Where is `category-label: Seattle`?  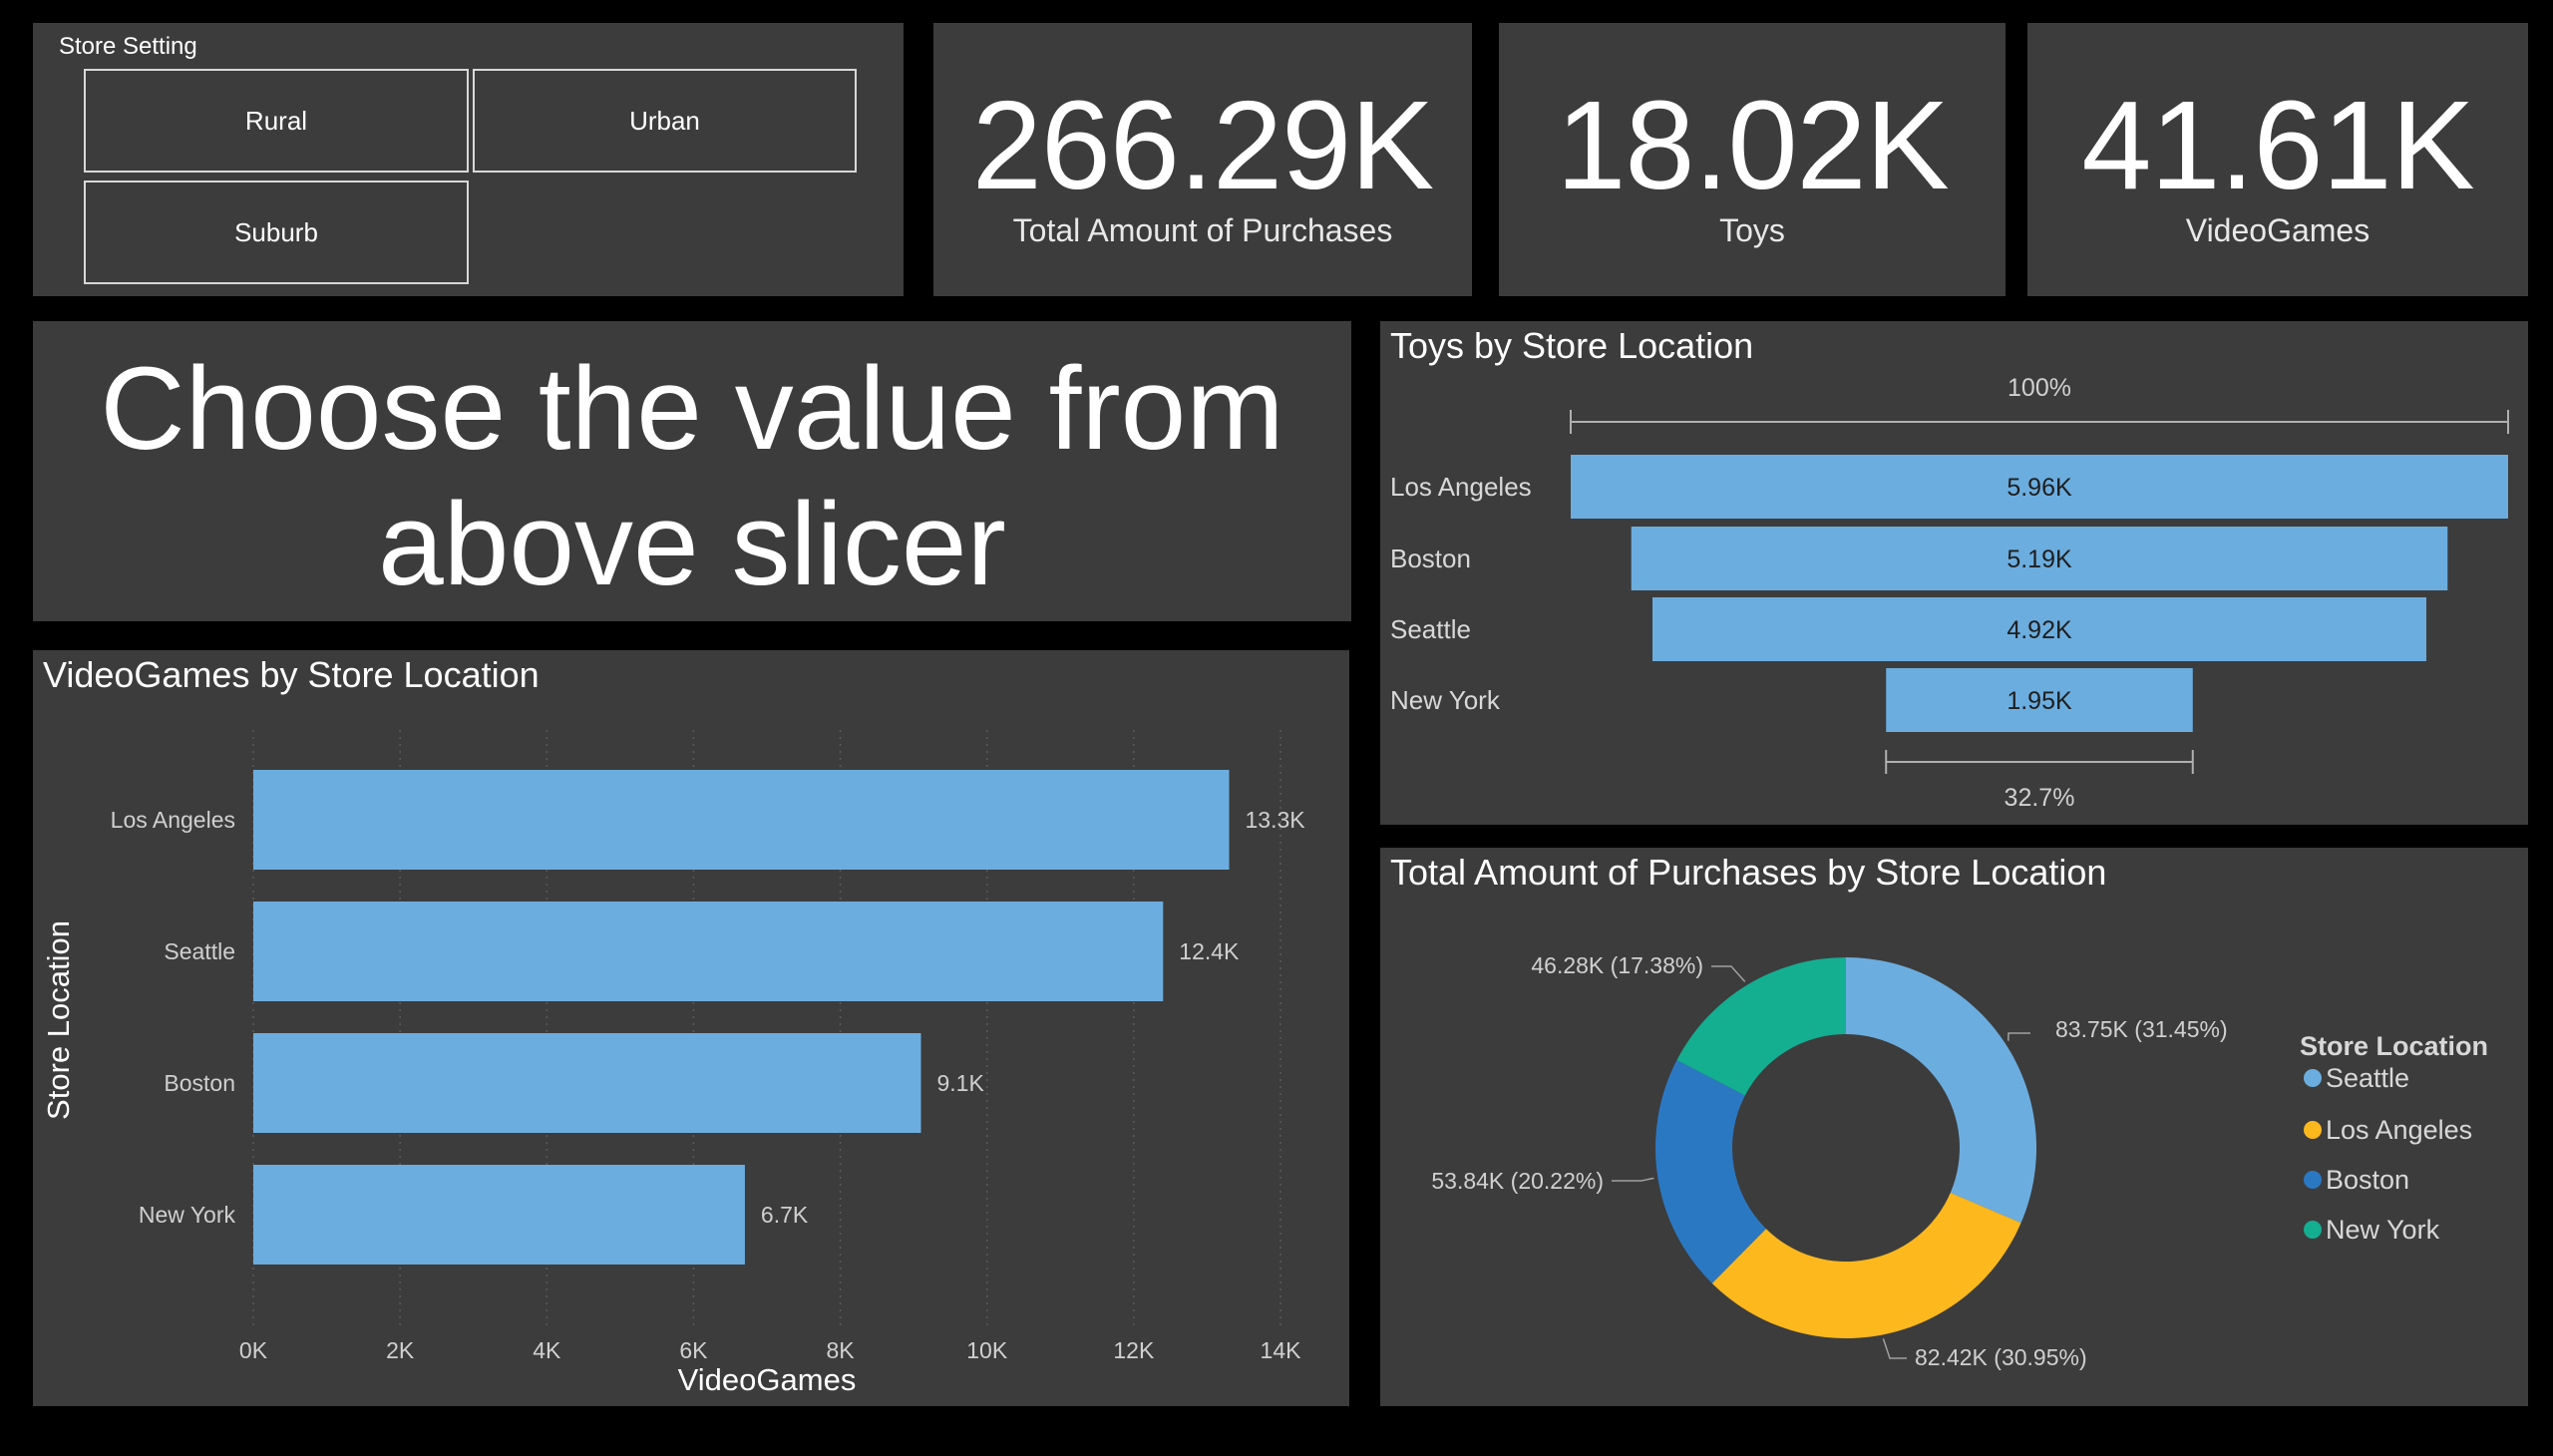 category-label: Seattle is located at coordinates (1431, 629).